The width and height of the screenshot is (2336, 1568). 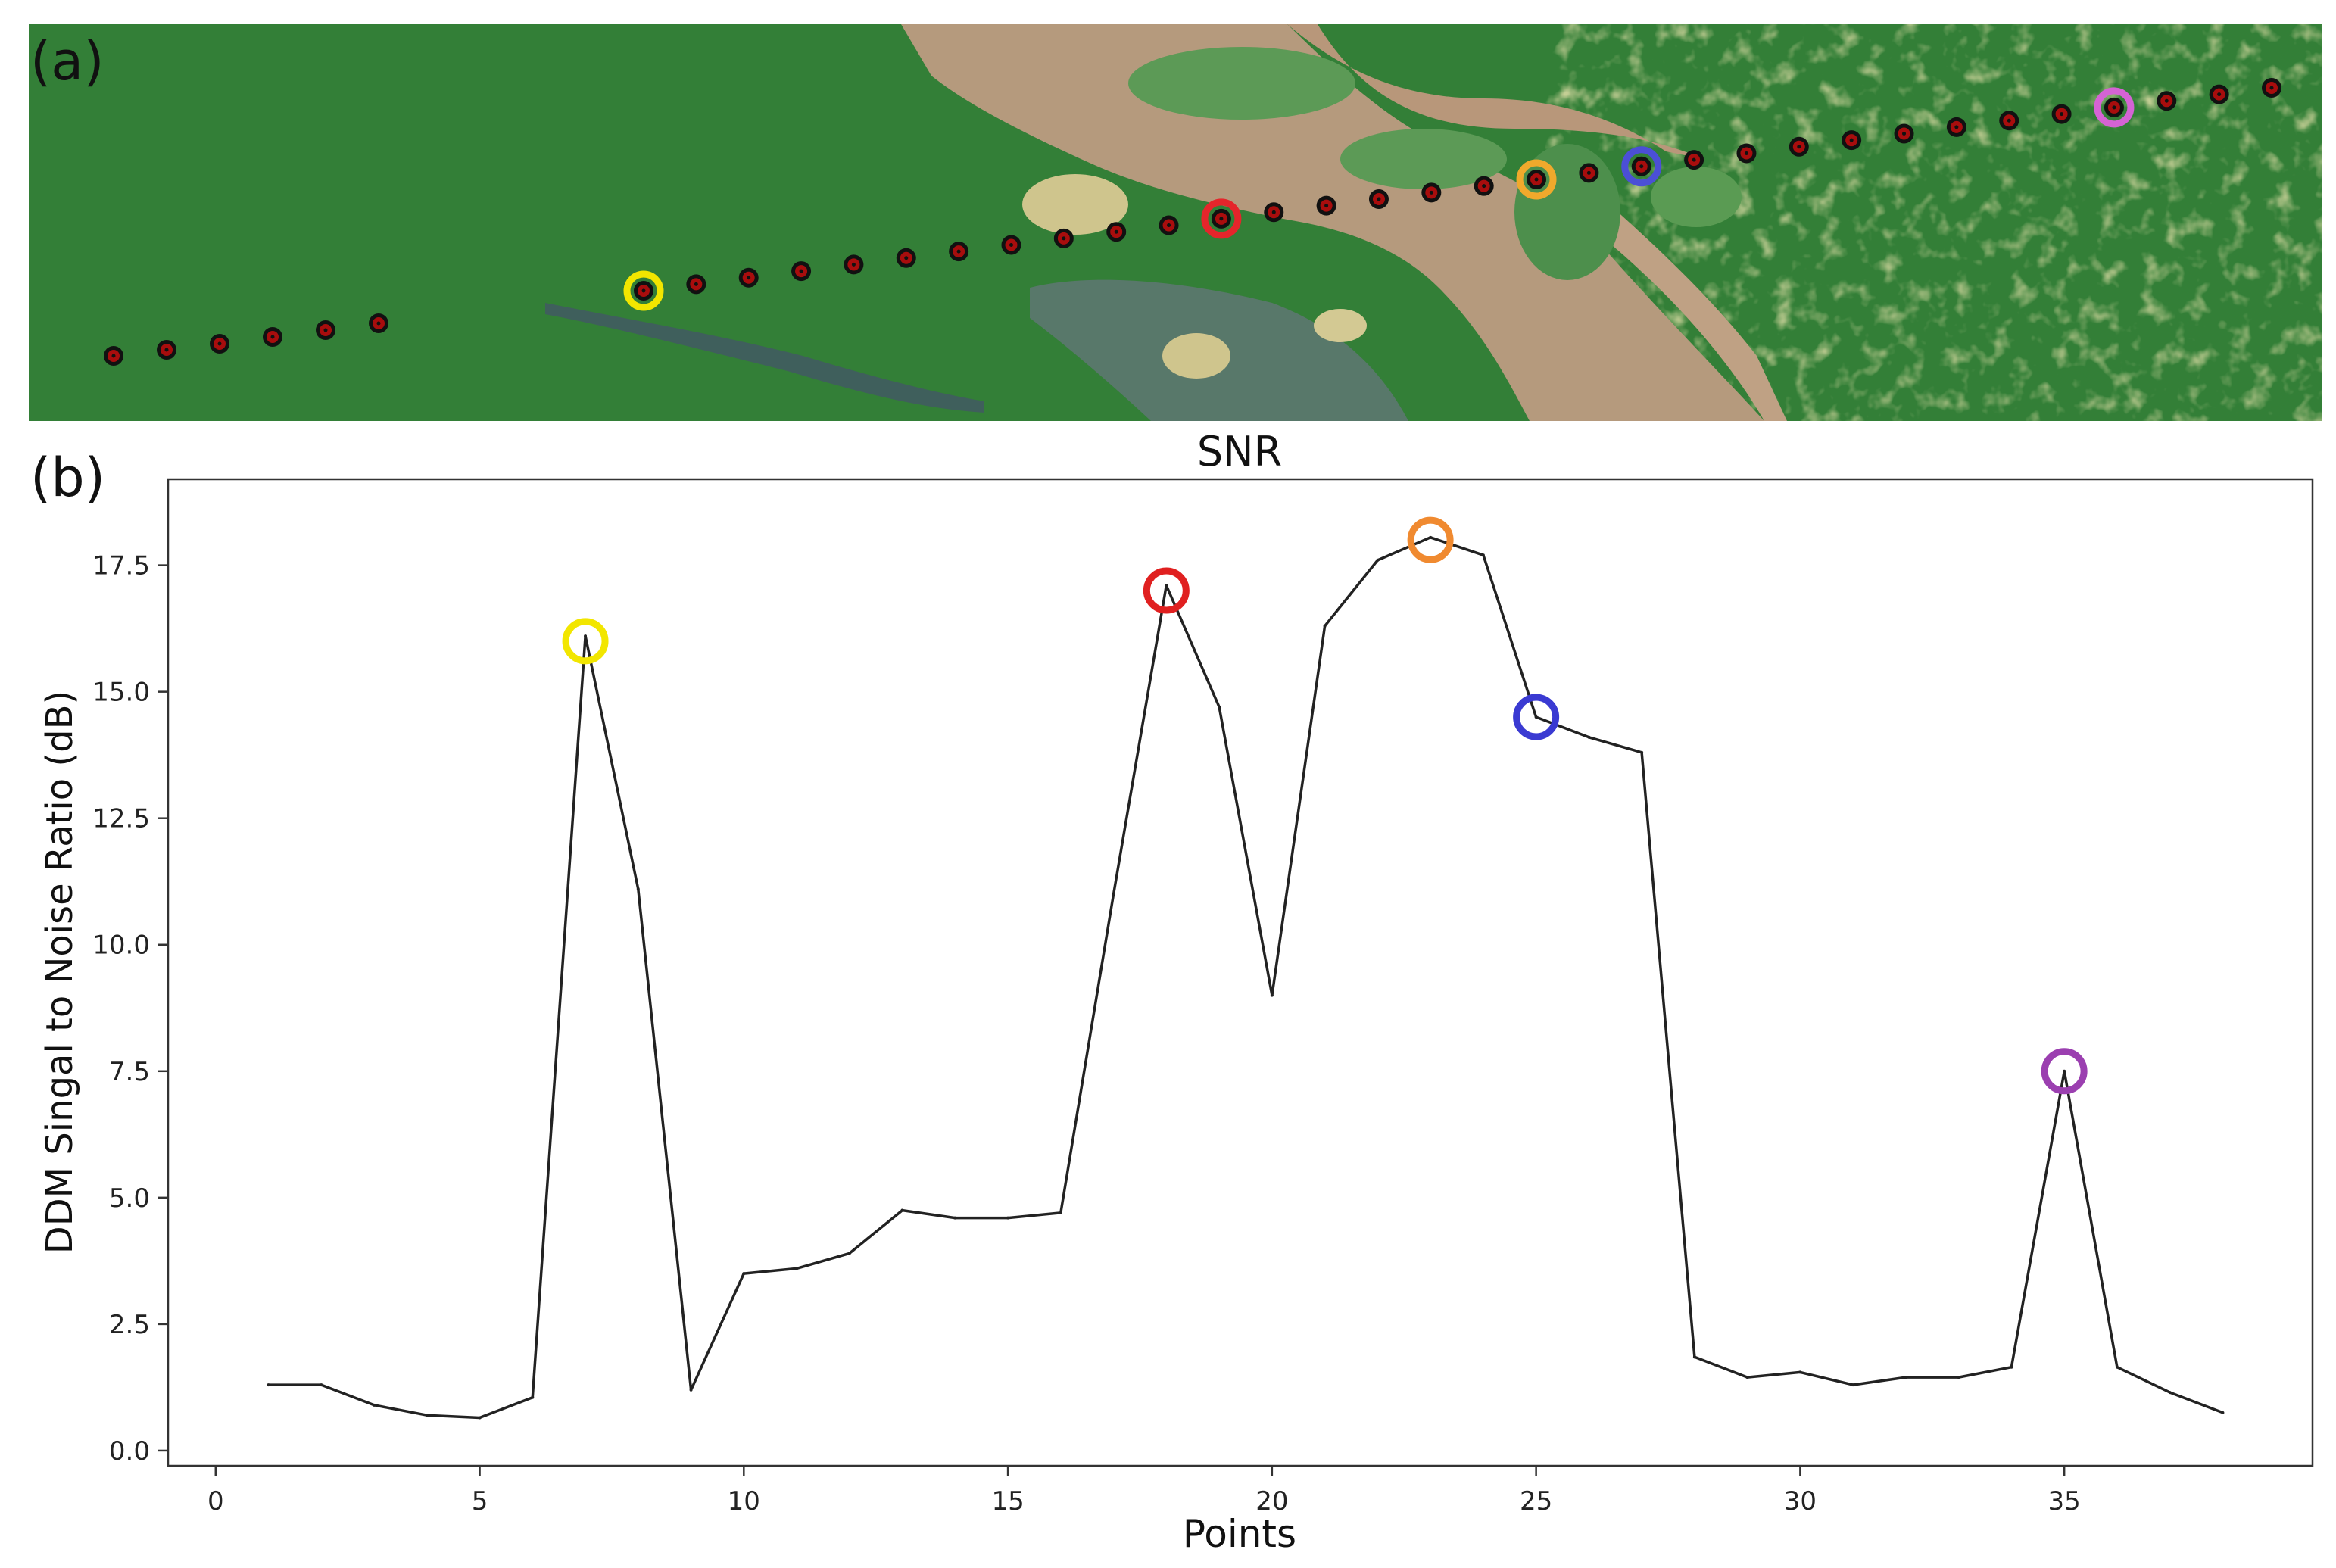 What do you see at coordinates (121, 566) in the screenshot?
I see `y-tick-label: 17.5` at bounding box center [121, 566].